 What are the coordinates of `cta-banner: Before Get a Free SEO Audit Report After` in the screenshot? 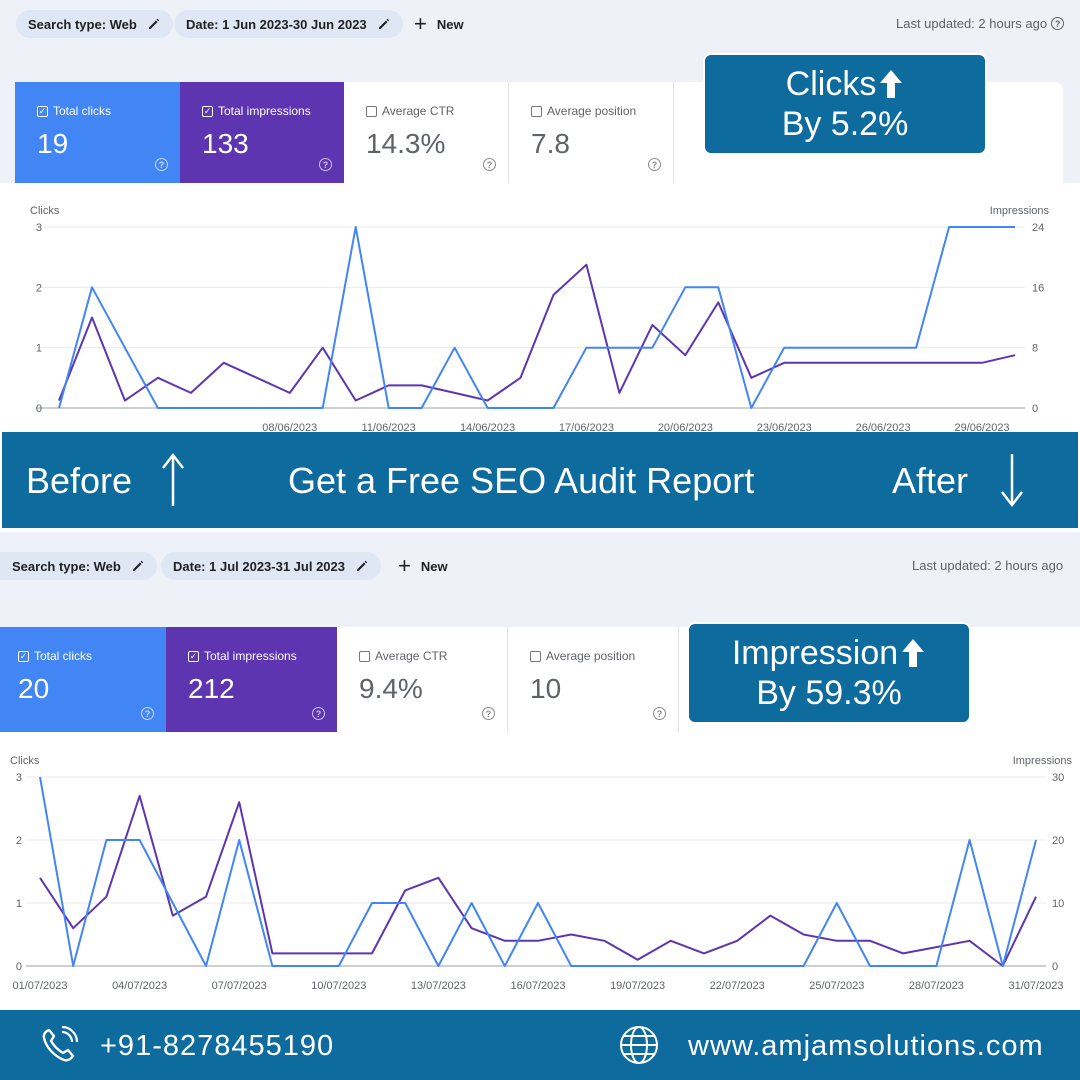 It's located at (540, 480).